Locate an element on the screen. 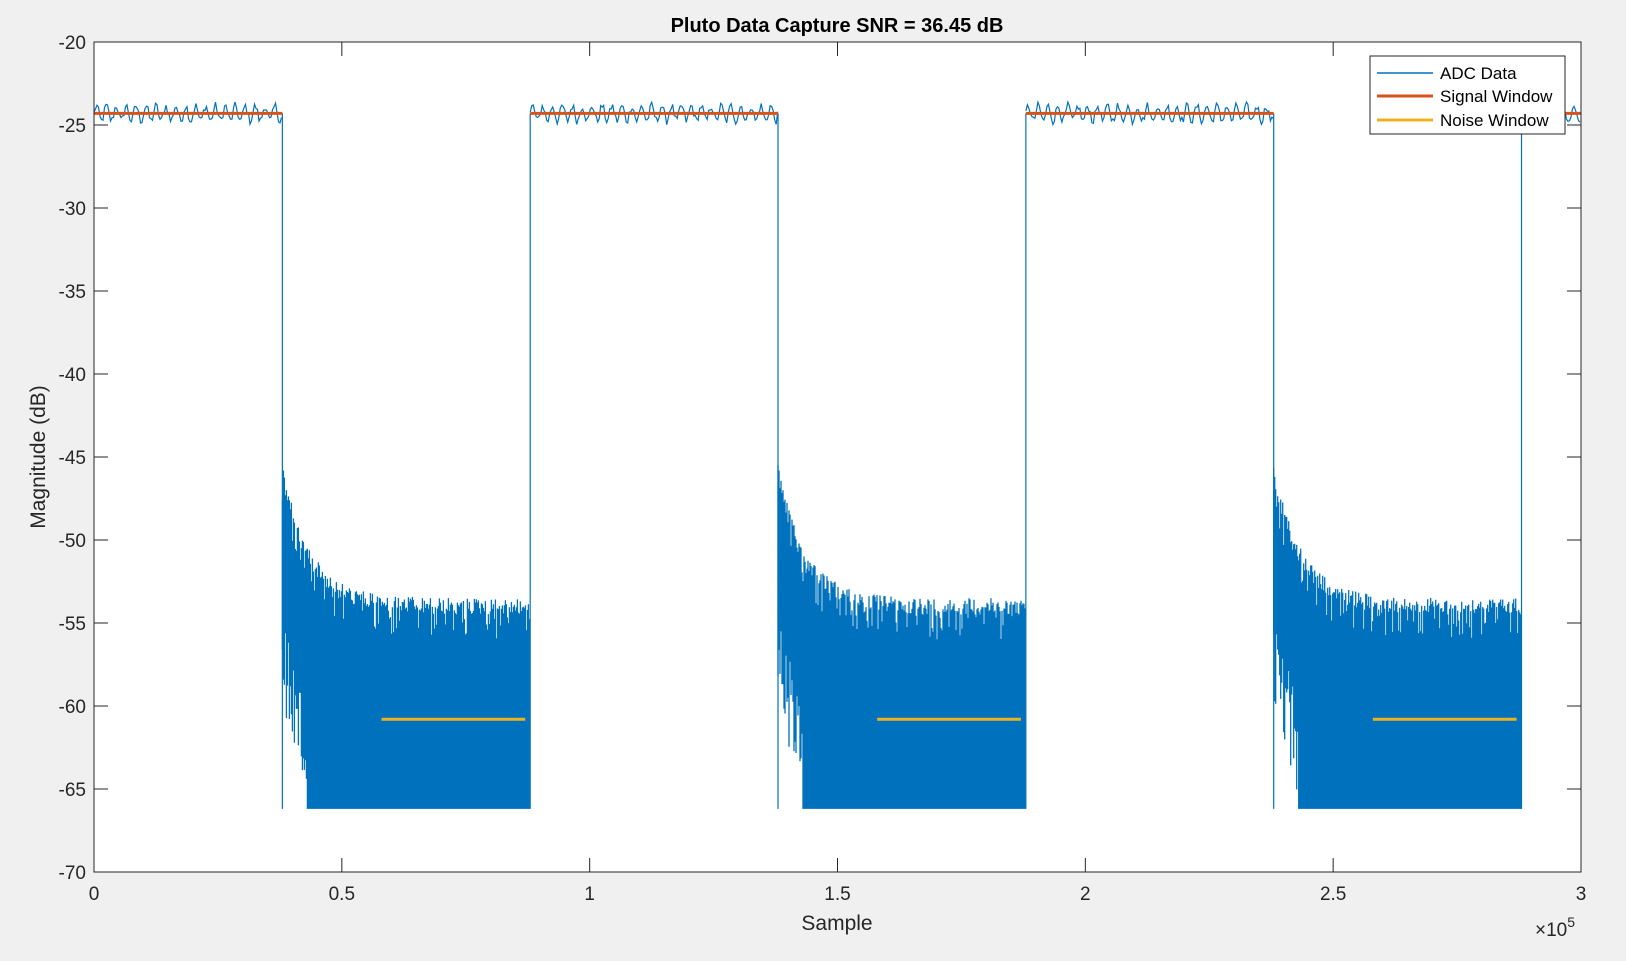 The width and height of the screenshot is (1626, 961). y-tick-label: -70 is located at coordinates (72, 873).